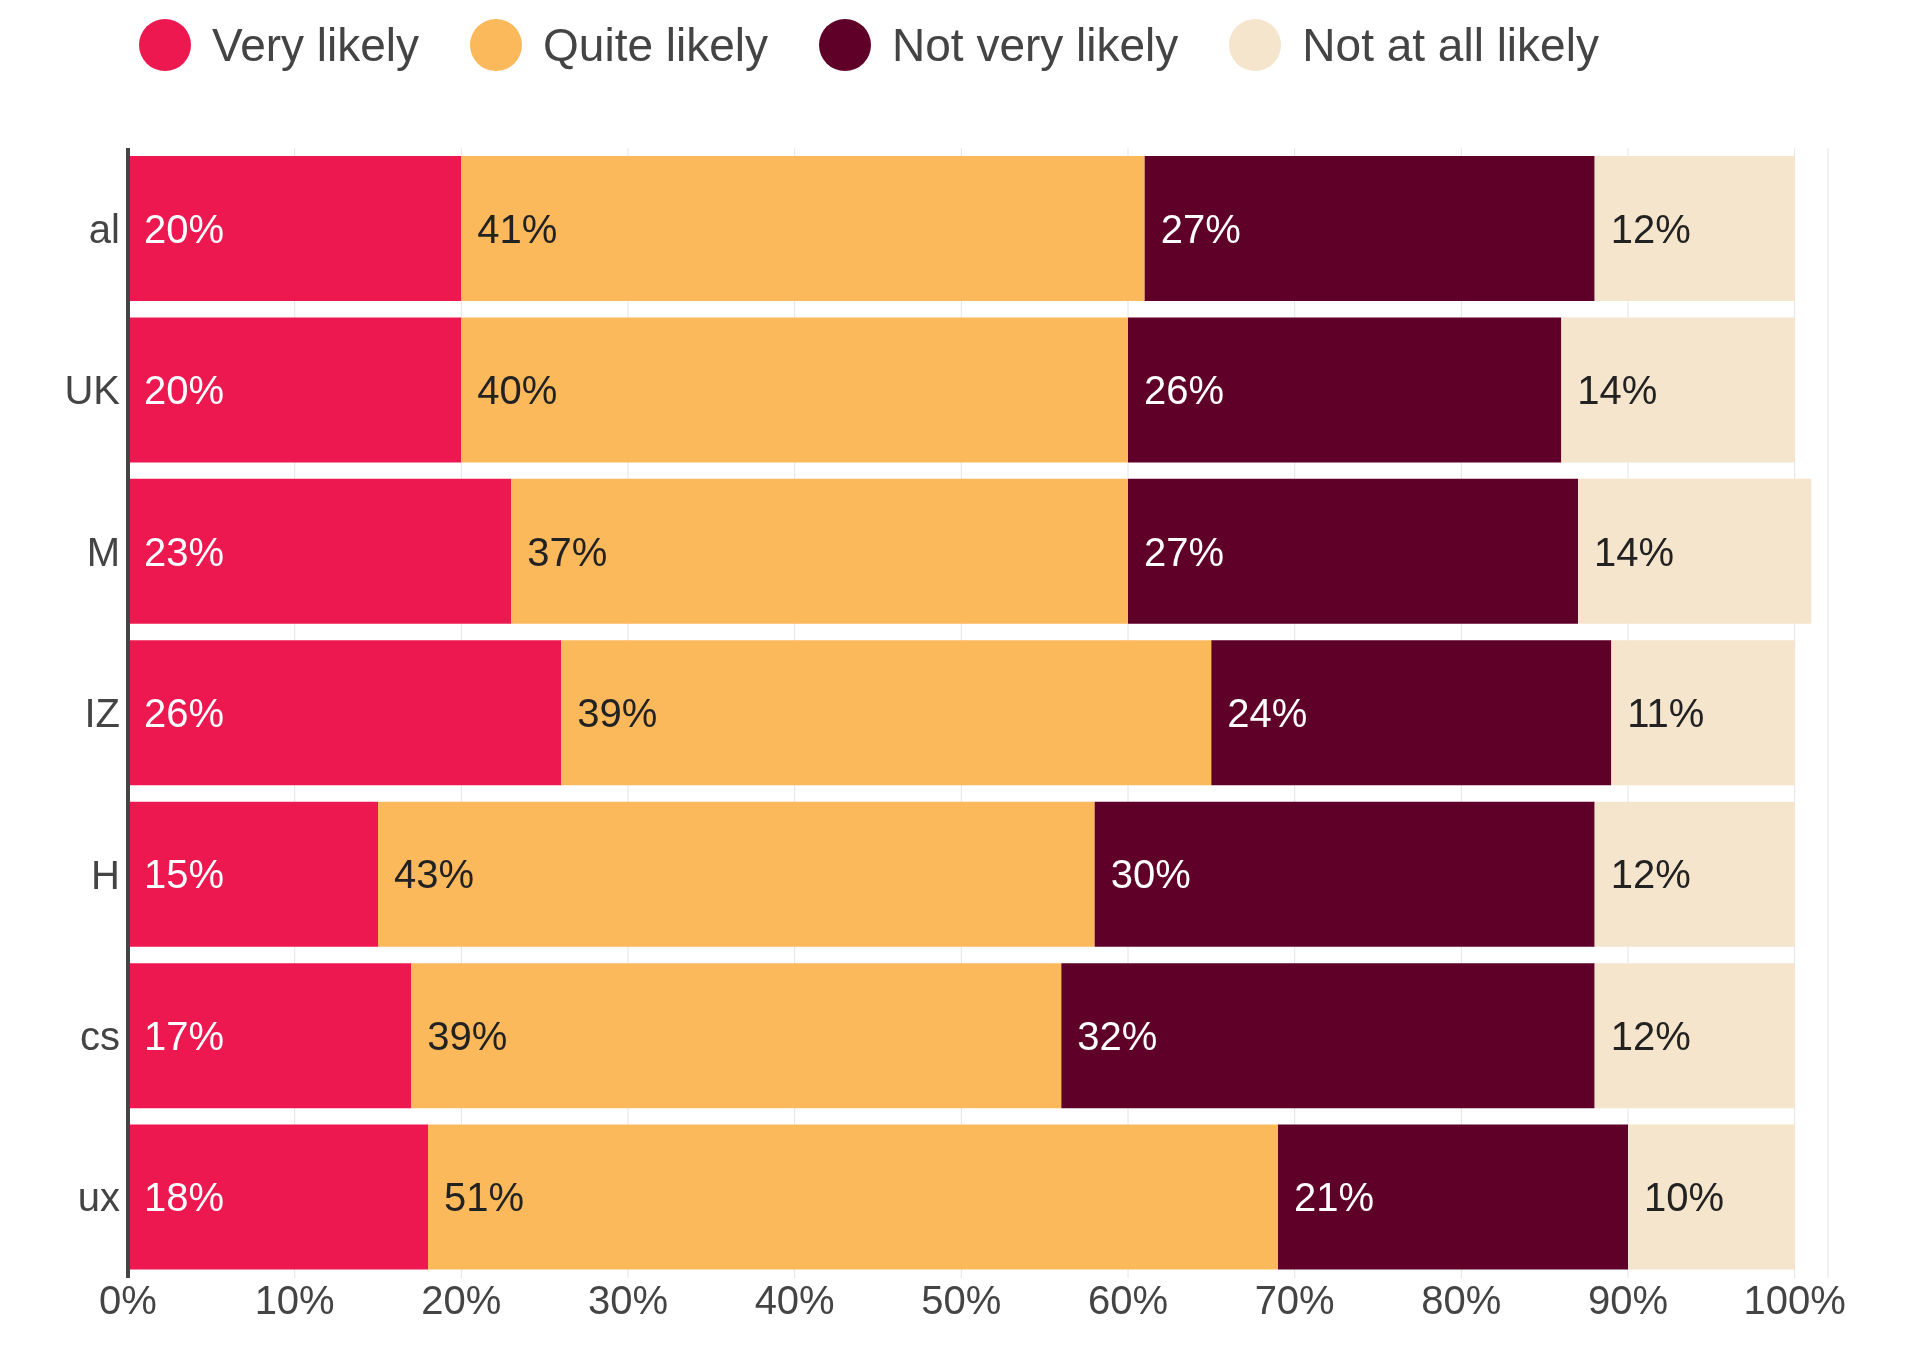 This screenshot has width=1911, height=1367. I want to click on y-tick-label: H, so click(105, 874).